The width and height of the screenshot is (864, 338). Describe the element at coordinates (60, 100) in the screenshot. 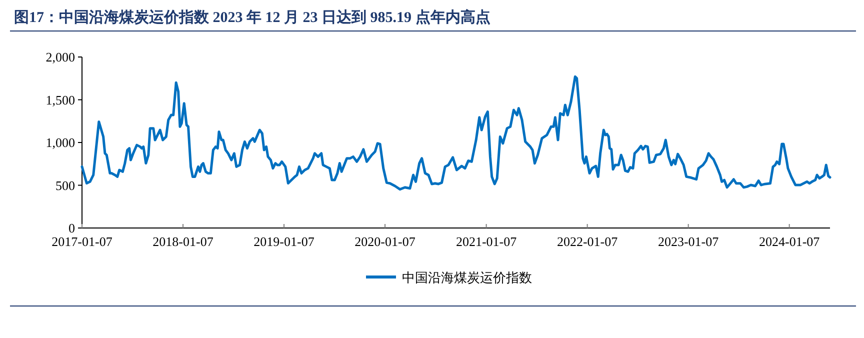

I see `y-tick-label: 1,500` at that location.